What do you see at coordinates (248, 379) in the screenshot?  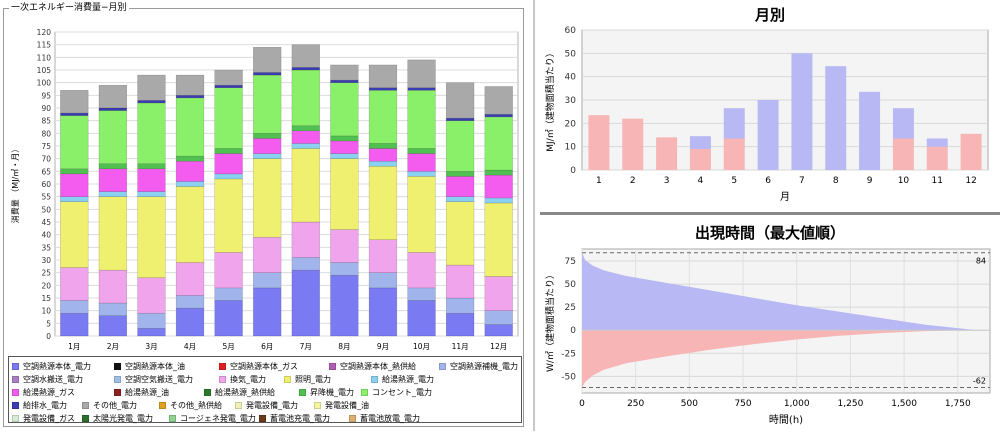 I see `legend-label: 換気_電力` at bounding box center [248, 379].